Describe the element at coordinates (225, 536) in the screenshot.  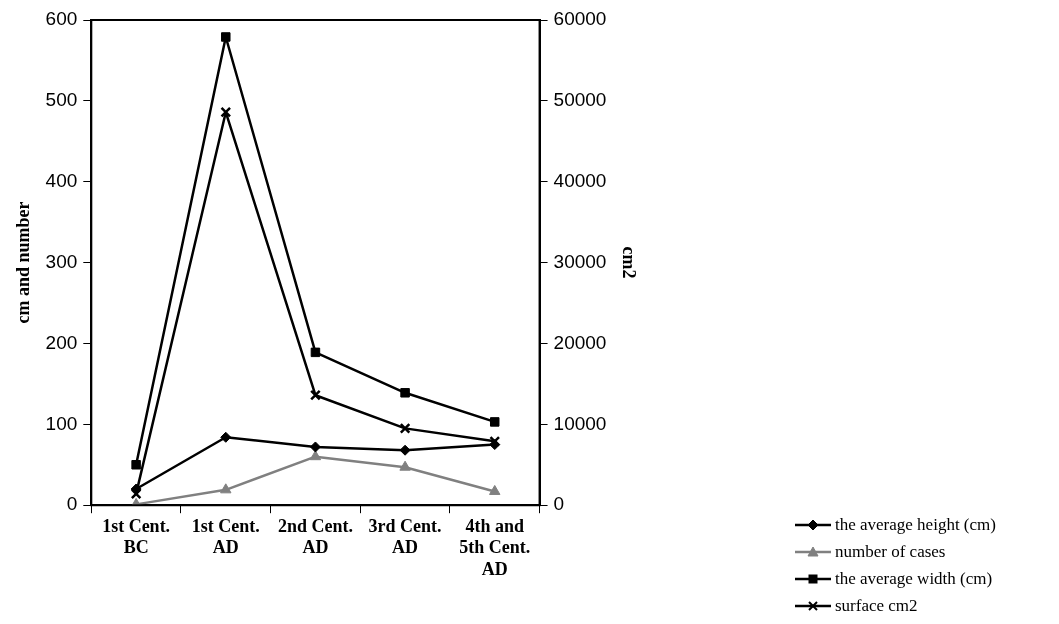
I see `x-tick-label: 1st Cent. AD` at that location.